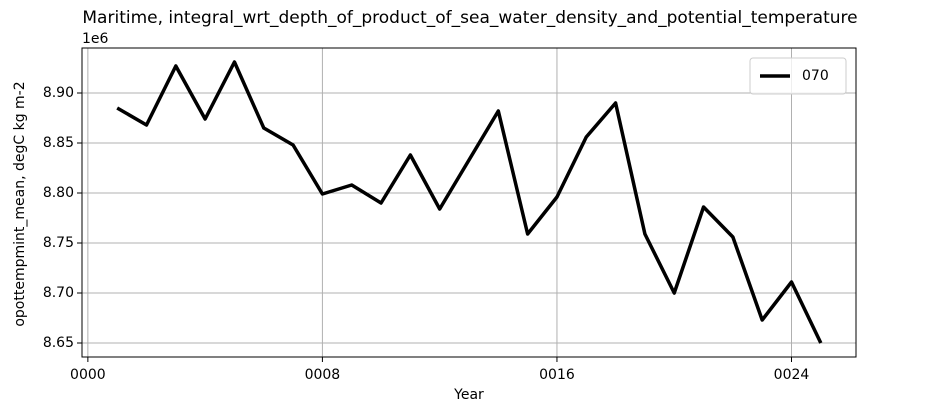 The image size is (937, 412). What do you see at coordinates (58, 293) in the screenshot?
I see `y-tick-label: 8.70` at bounding box center [58, 293].